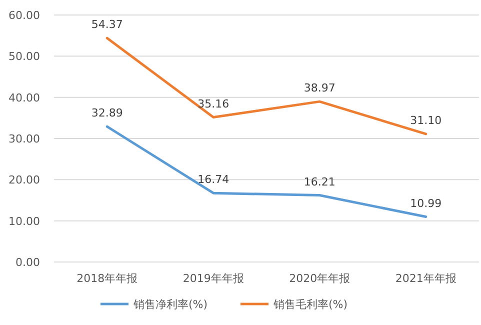  Describe the element at coordinates (214, 179) in the screenshot. I see `data-label: 16.74` at that location.